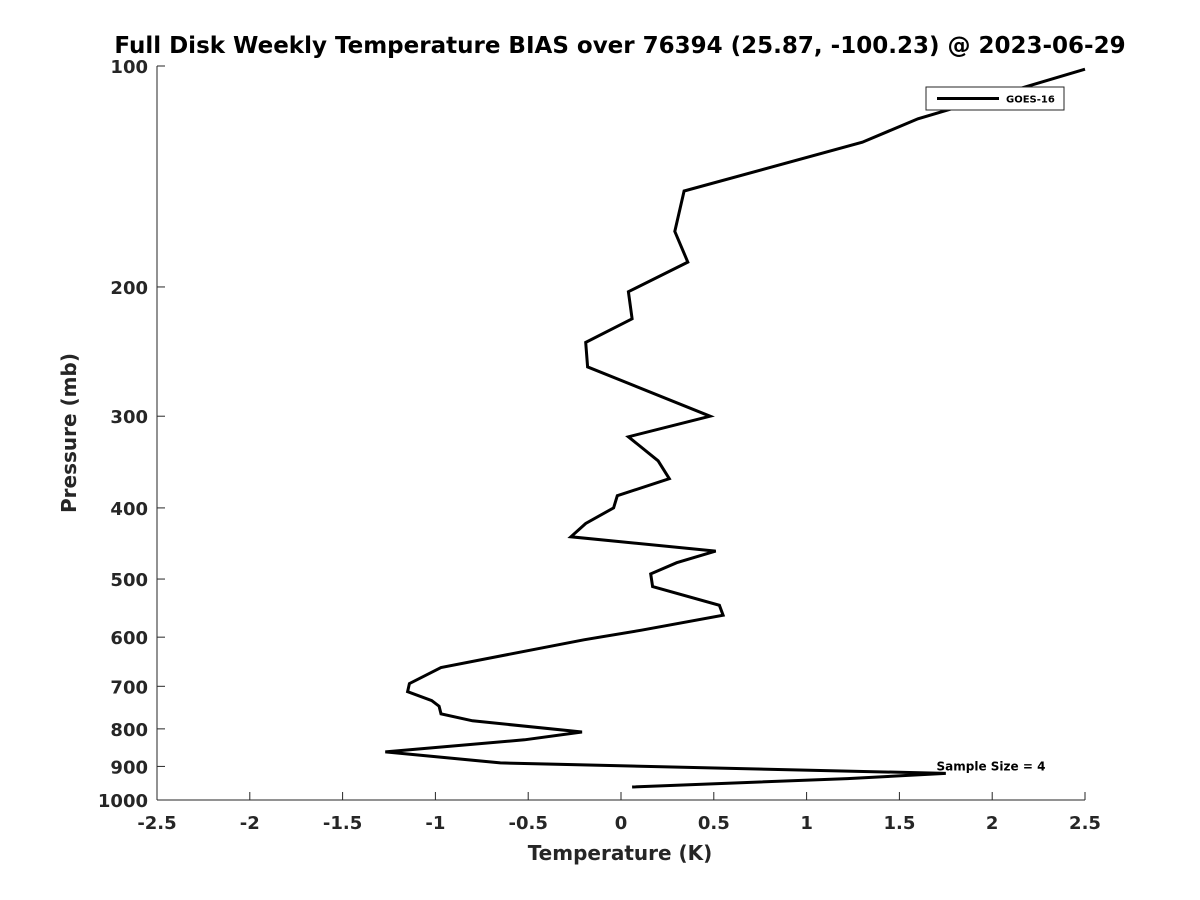  What do you see at coordinates (1085, 823) in the screenshot?
I see `x-tick-label: 2.5` at bounding box center [1085, 823].